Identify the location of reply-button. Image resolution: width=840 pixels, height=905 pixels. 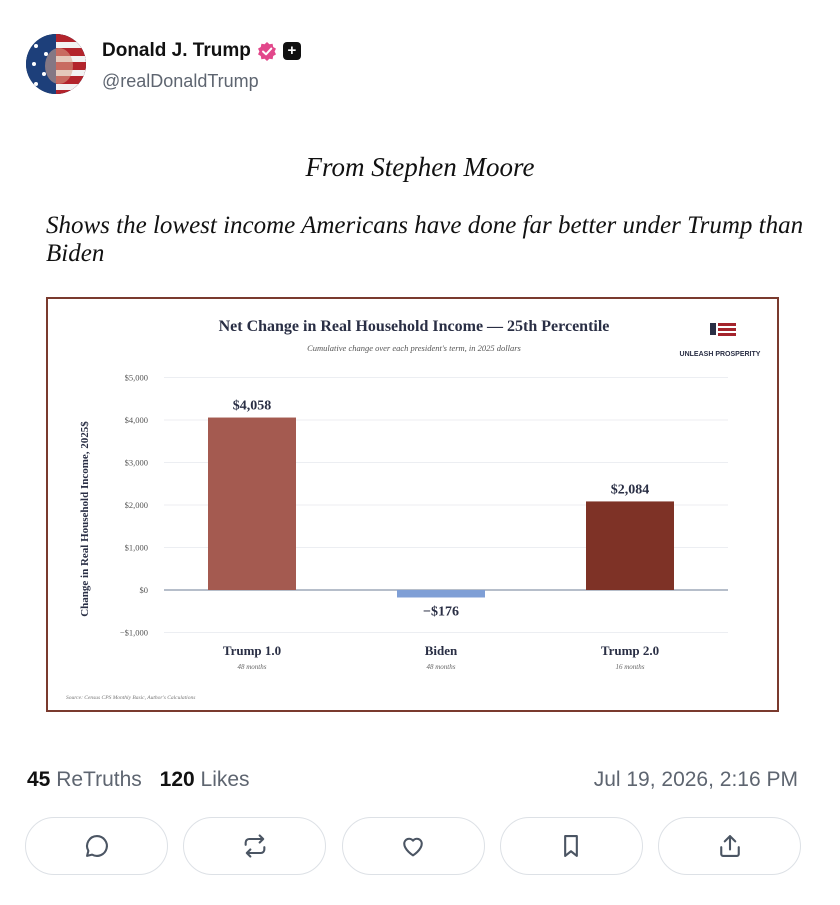
(96, 846).